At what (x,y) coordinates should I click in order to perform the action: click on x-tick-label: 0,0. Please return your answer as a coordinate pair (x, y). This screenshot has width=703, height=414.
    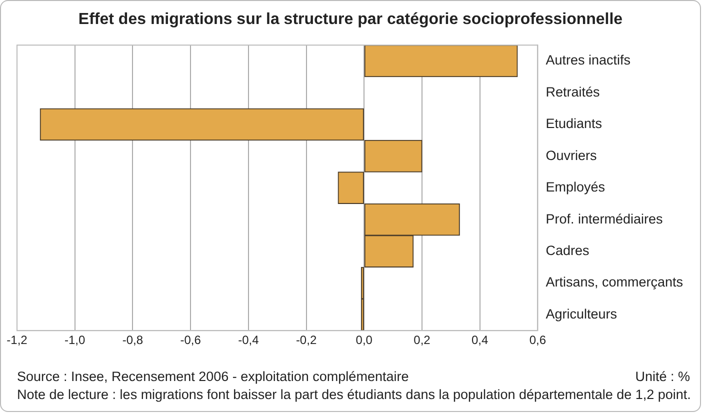
    Looking at the image, I should click on (364, 340).